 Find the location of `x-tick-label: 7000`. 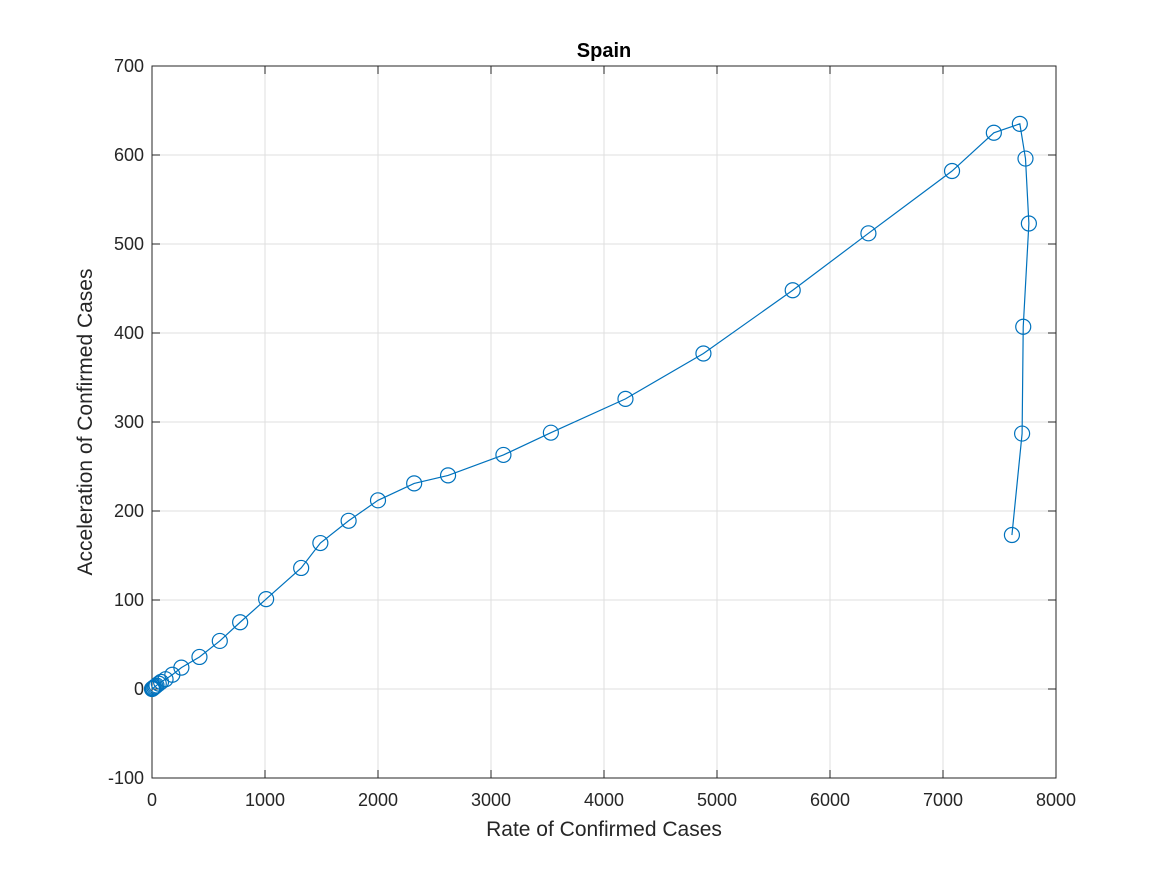

x-tick-label: 7000 is located at coordinates (943, 800).